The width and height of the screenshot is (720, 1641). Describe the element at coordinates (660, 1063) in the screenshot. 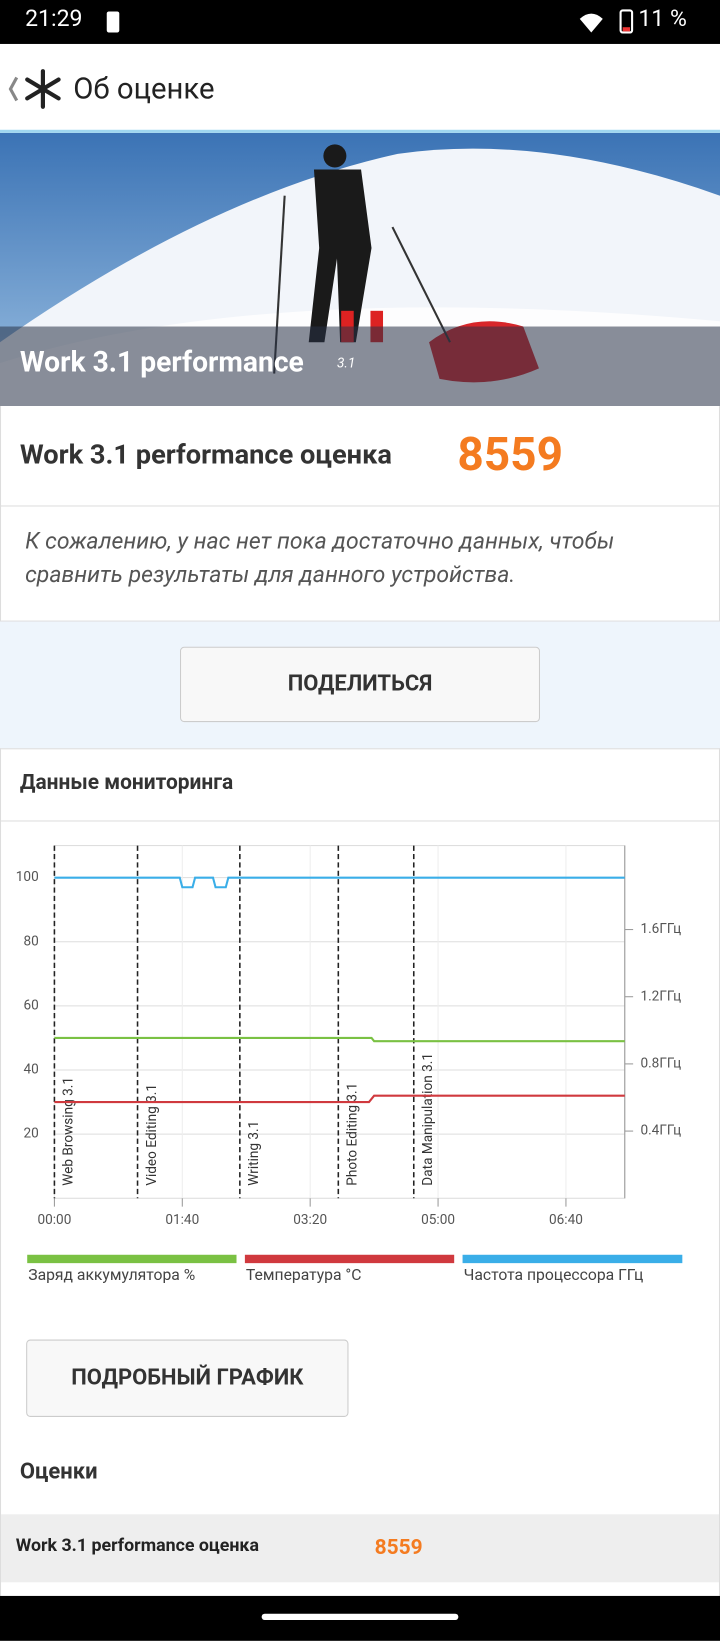

I see `y2-tick-label: 0.8ГГц` at that location.